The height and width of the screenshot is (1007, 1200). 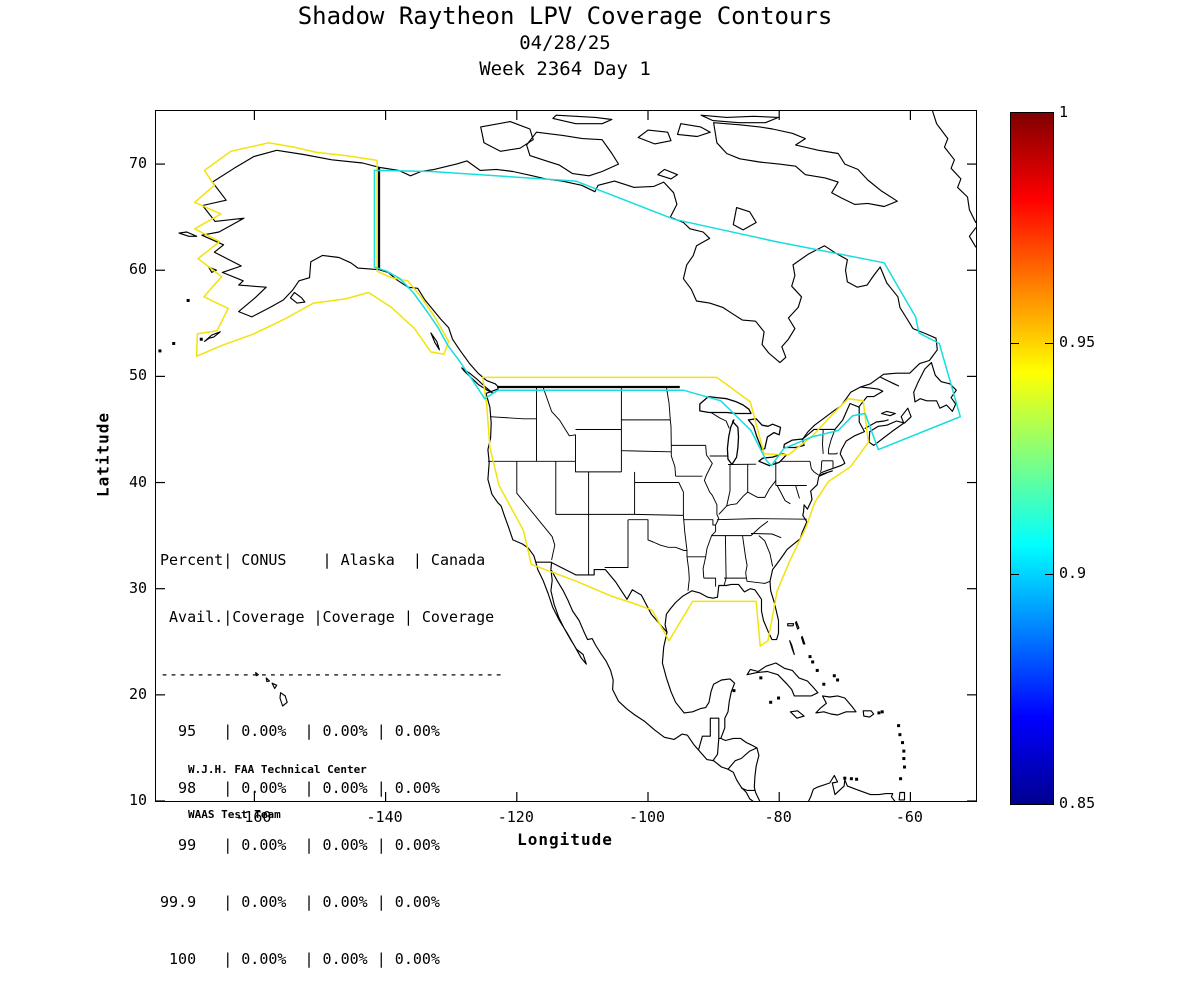 I want to click on x-tick-label: -100, so click(x=647, y=817).